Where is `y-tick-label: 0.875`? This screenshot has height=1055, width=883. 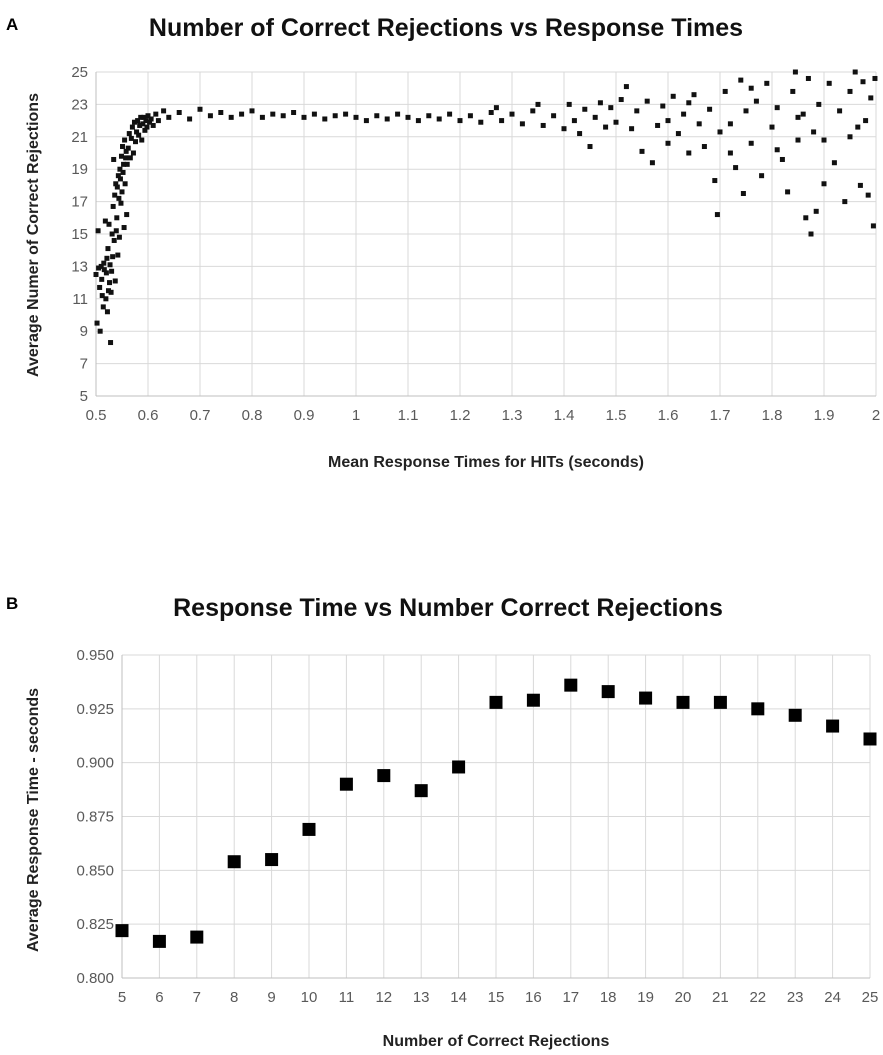
y-tick-label: 0.875 is located at coordinates (95, 817).